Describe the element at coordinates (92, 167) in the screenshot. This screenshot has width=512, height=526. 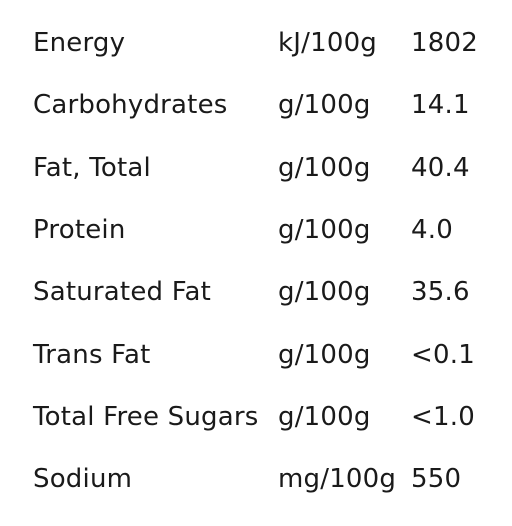
I see `nutrient-name: Fat, Total` at that location.